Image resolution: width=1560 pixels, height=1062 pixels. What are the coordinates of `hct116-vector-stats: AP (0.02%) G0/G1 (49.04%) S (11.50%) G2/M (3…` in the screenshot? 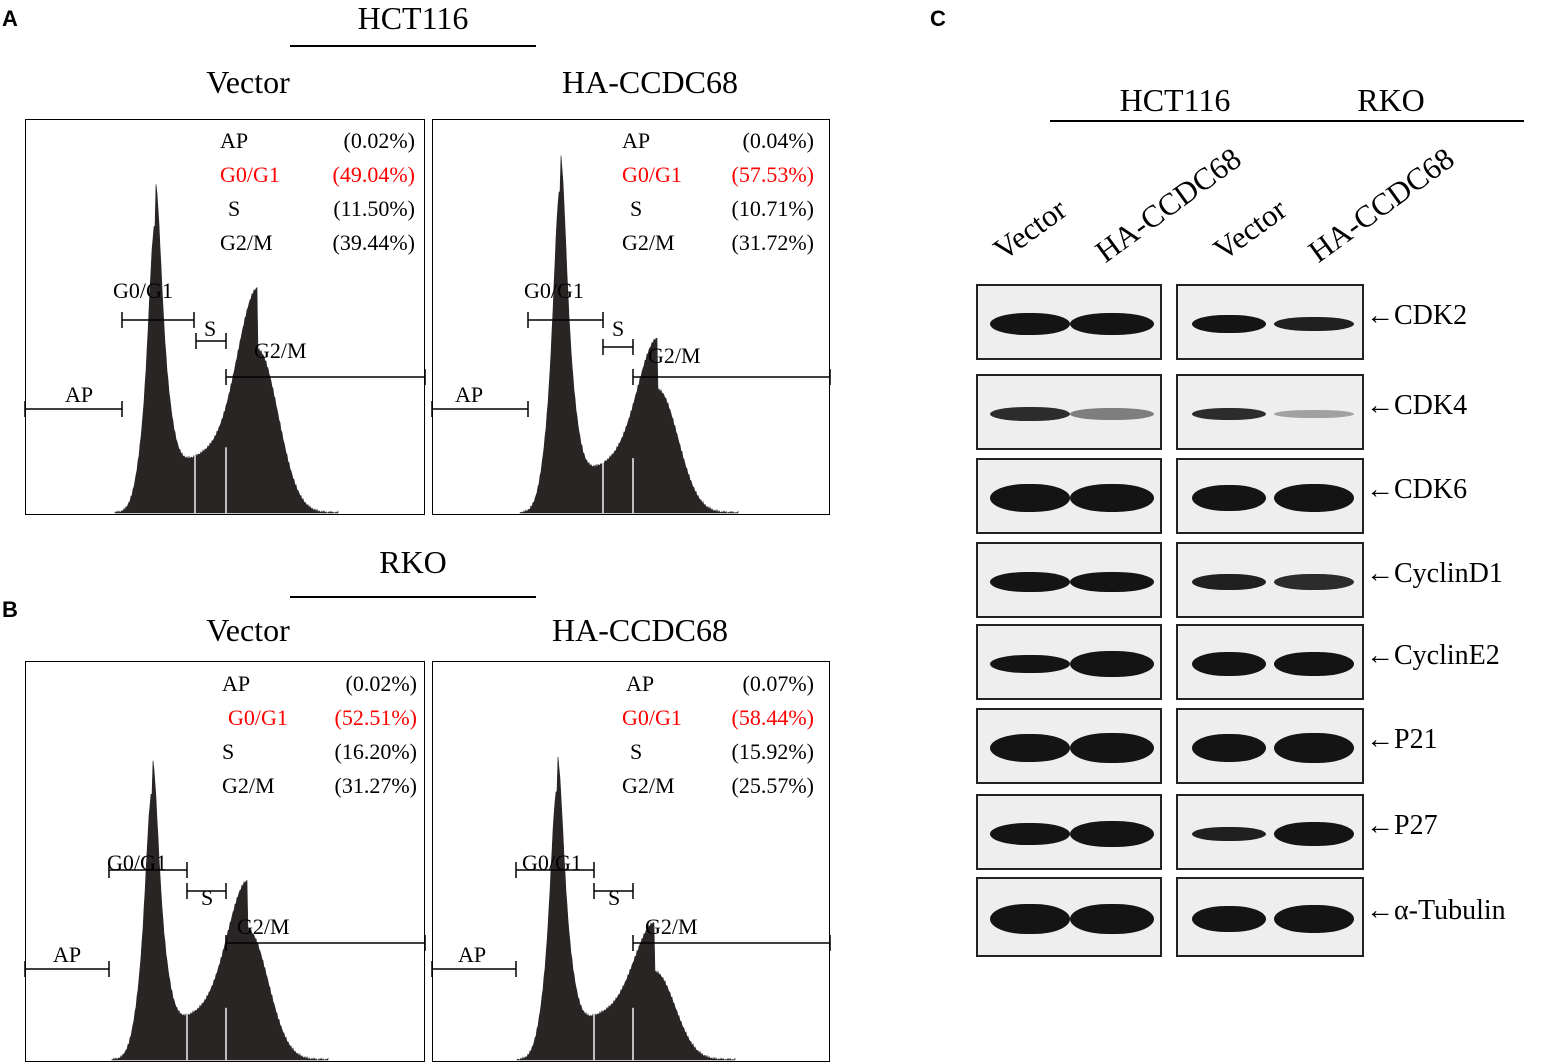 It's located at (317, 192).